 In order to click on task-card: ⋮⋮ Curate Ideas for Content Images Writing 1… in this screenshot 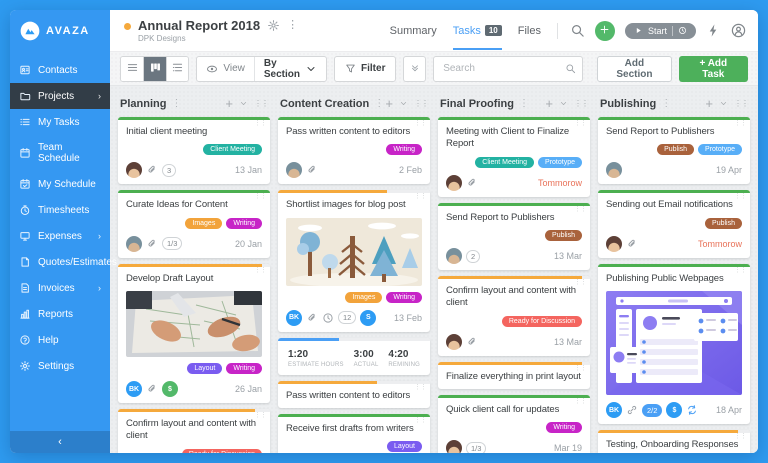, I will do `click(194, 224)`.